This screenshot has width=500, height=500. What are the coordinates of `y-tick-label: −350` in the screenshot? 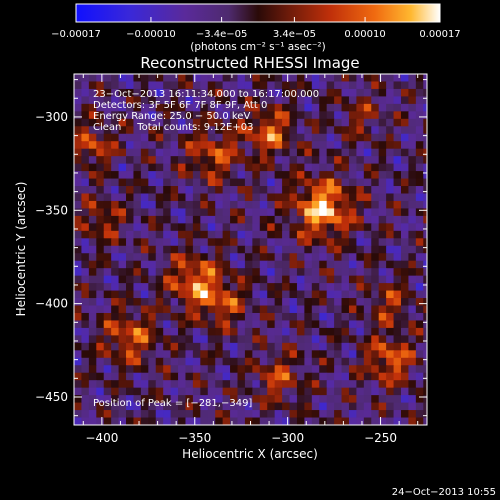 It's located at (51, 210).